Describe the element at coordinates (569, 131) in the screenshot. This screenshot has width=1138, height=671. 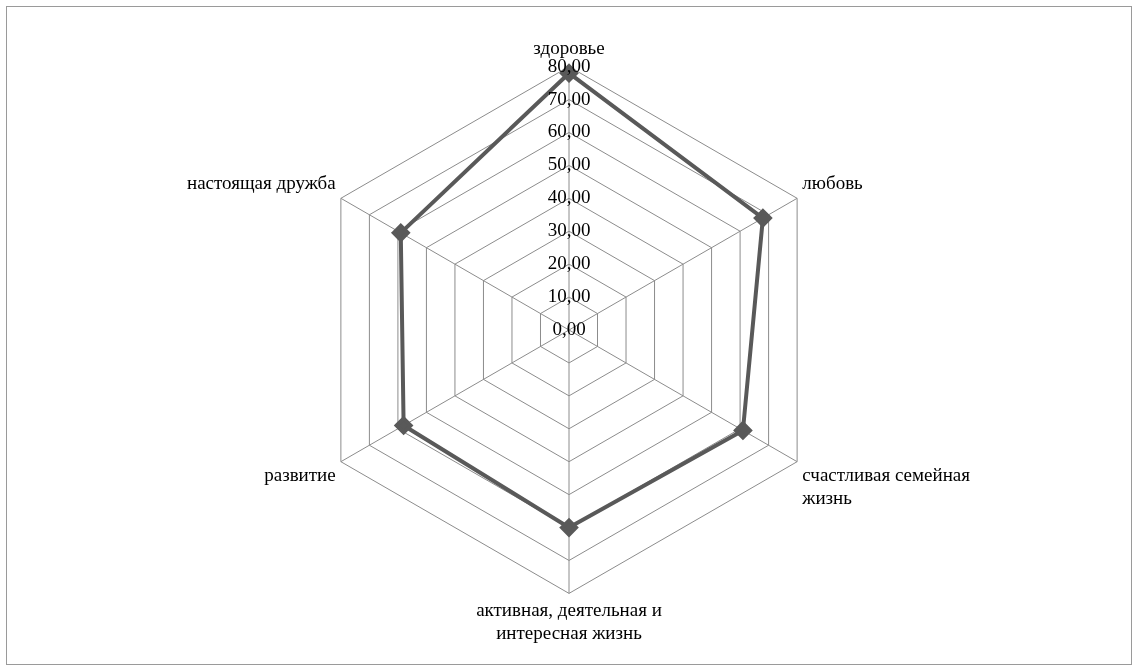
I see `y-tick-label: 60,00` at that location.